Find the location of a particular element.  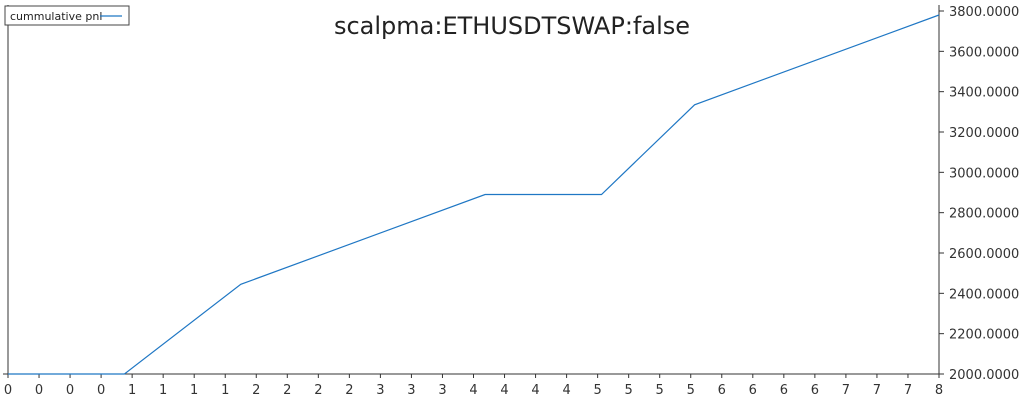

y-tick-label: 2600.0000 is located at coordinates (984, 254).